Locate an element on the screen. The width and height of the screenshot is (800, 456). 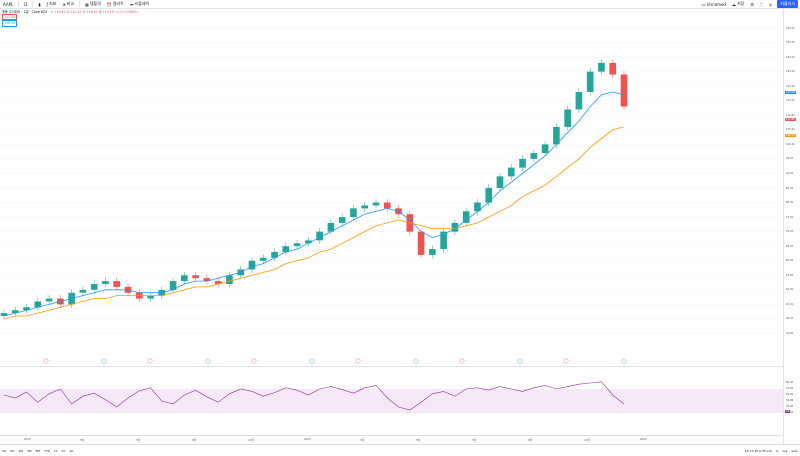
percent-scale-toggle: % is located at coordinates (777, 450).